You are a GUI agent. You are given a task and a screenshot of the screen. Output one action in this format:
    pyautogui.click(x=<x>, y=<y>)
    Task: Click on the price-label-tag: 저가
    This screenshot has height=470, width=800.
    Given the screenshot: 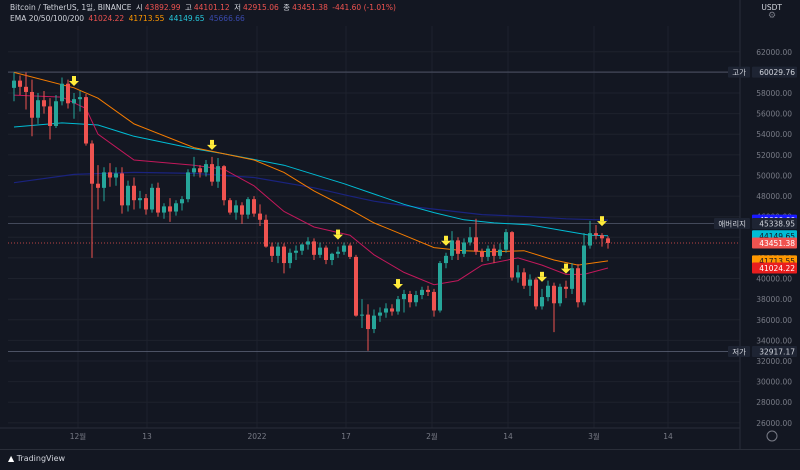 What is the action you would take?
    pyautogui.click(x=739, y=352)
    